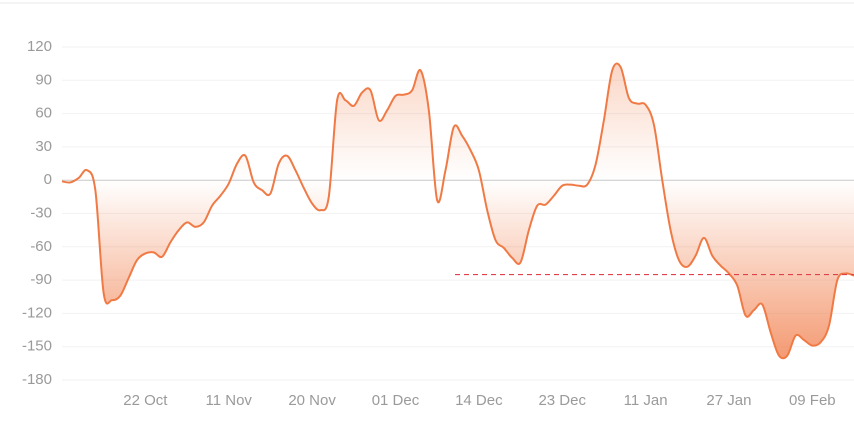  I want to click on y-tick-label: 120, so click(39, 46).